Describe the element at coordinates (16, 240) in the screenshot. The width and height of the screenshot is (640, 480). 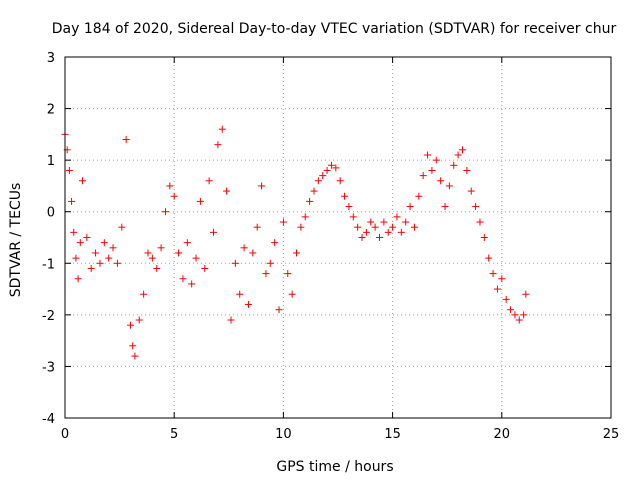
I see `y-axis-label: SDTVAR / TECUs` at that location.